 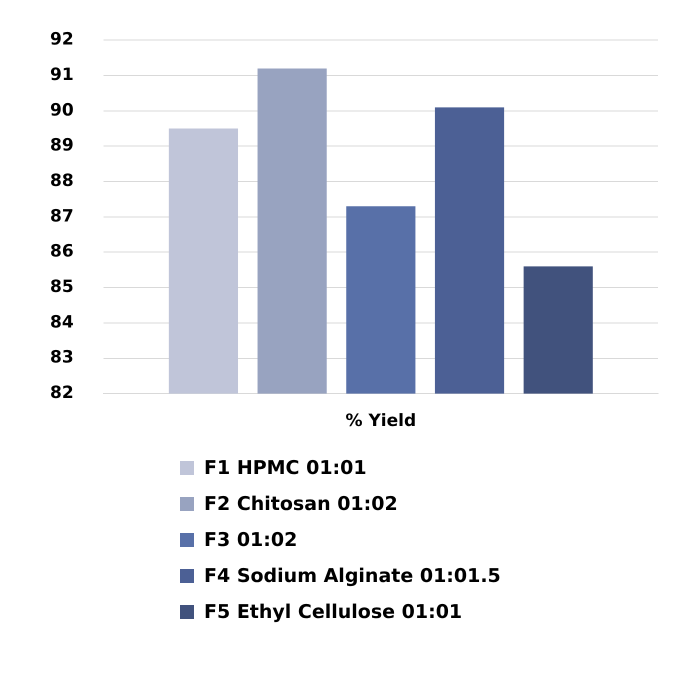 I want to click on legend-label: F1 HPMC 01:01, so click(x=285, y=468).